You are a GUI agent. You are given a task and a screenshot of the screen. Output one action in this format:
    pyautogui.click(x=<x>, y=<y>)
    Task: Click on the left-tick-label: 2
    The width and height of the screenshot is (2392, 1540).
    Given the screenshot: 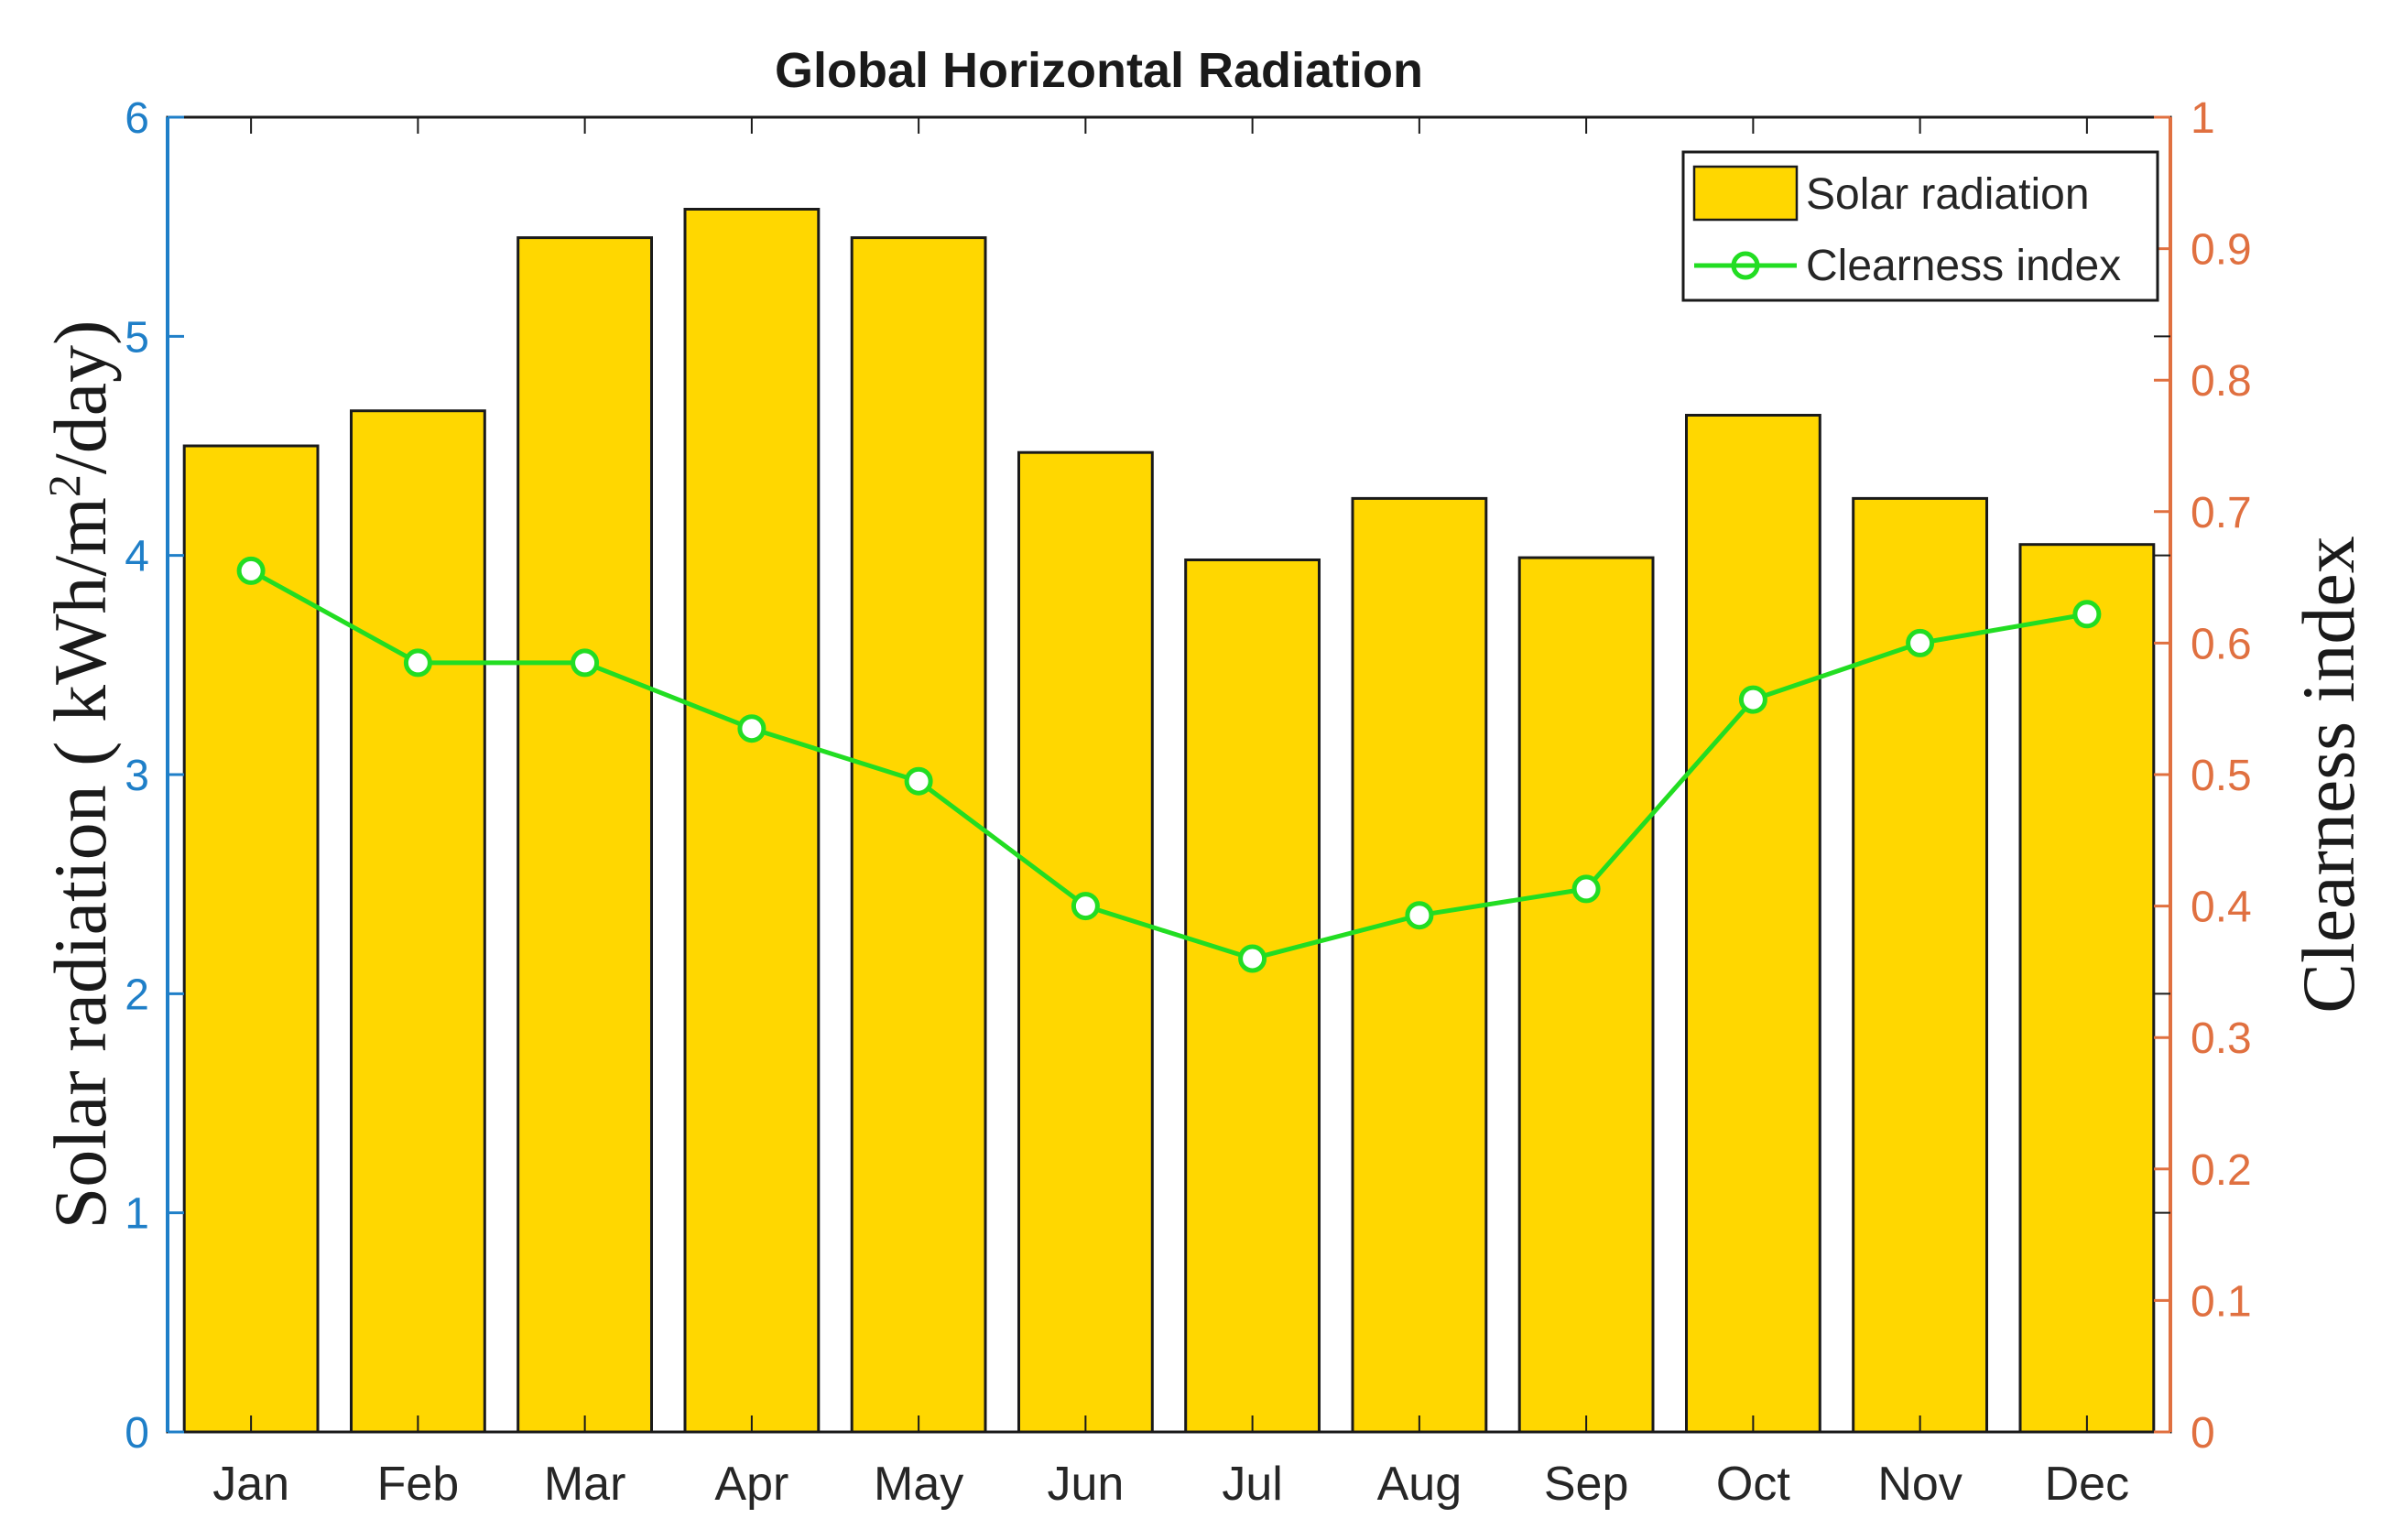 What is the action you would take?
    pyautogui.click(x=137, y=995)
    